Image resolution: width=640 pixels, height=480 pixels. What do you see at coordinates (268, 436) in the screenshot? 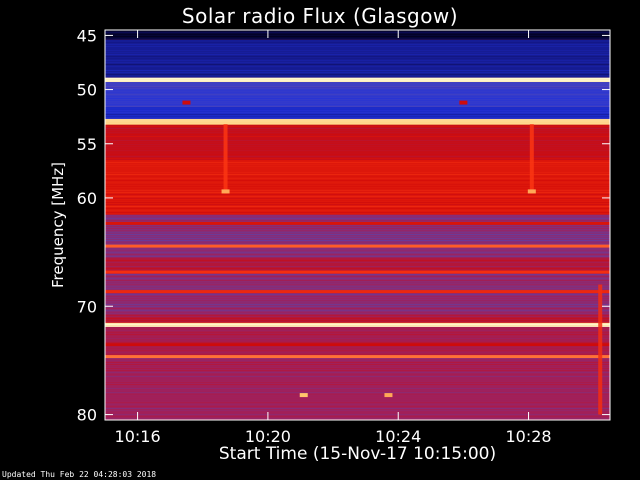
I see `x-tick-label: 10:20` at bounding box center [268, 436].